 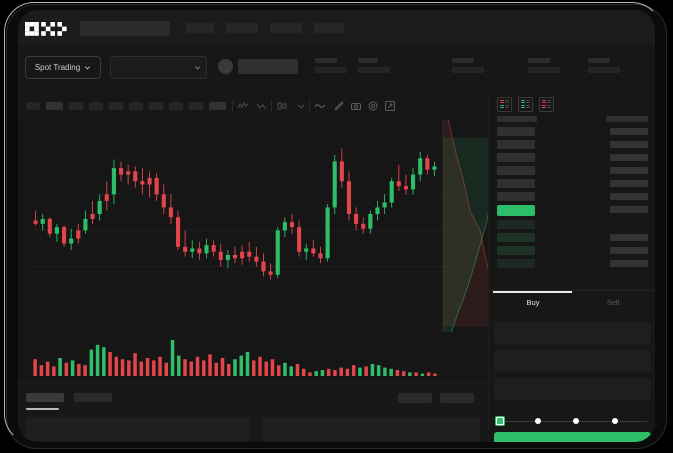 What do you see at coordinates (373, 106) in the screenshot?
I see `settings-gear-icon` at bounding box center [373, 106].